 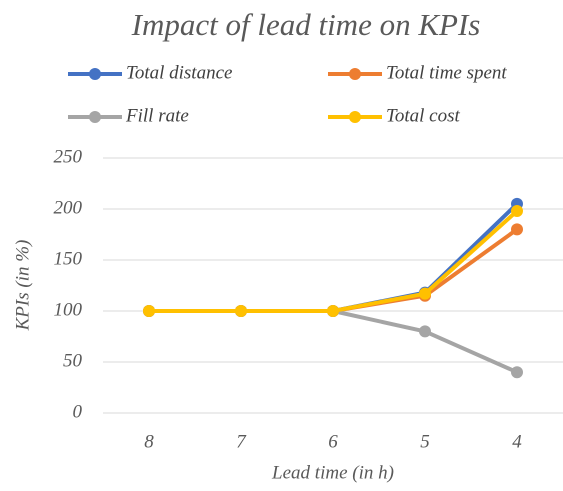 What do you see at coordinates (423, 115) in the screenshot?
I see `legend-label: Total cost` at bounding box center [423, 115].